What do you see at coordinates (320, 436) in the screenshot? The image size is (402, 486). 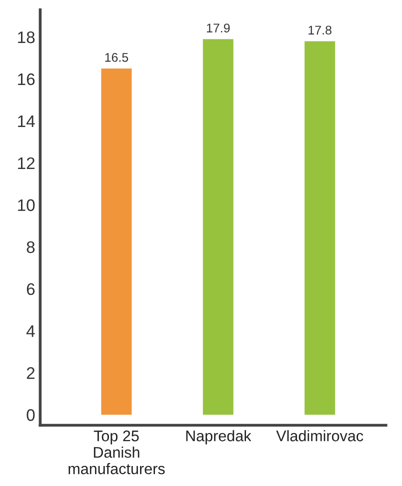 I see `x-tick-label: Vladimirovac` at bounding box center [320, 436].